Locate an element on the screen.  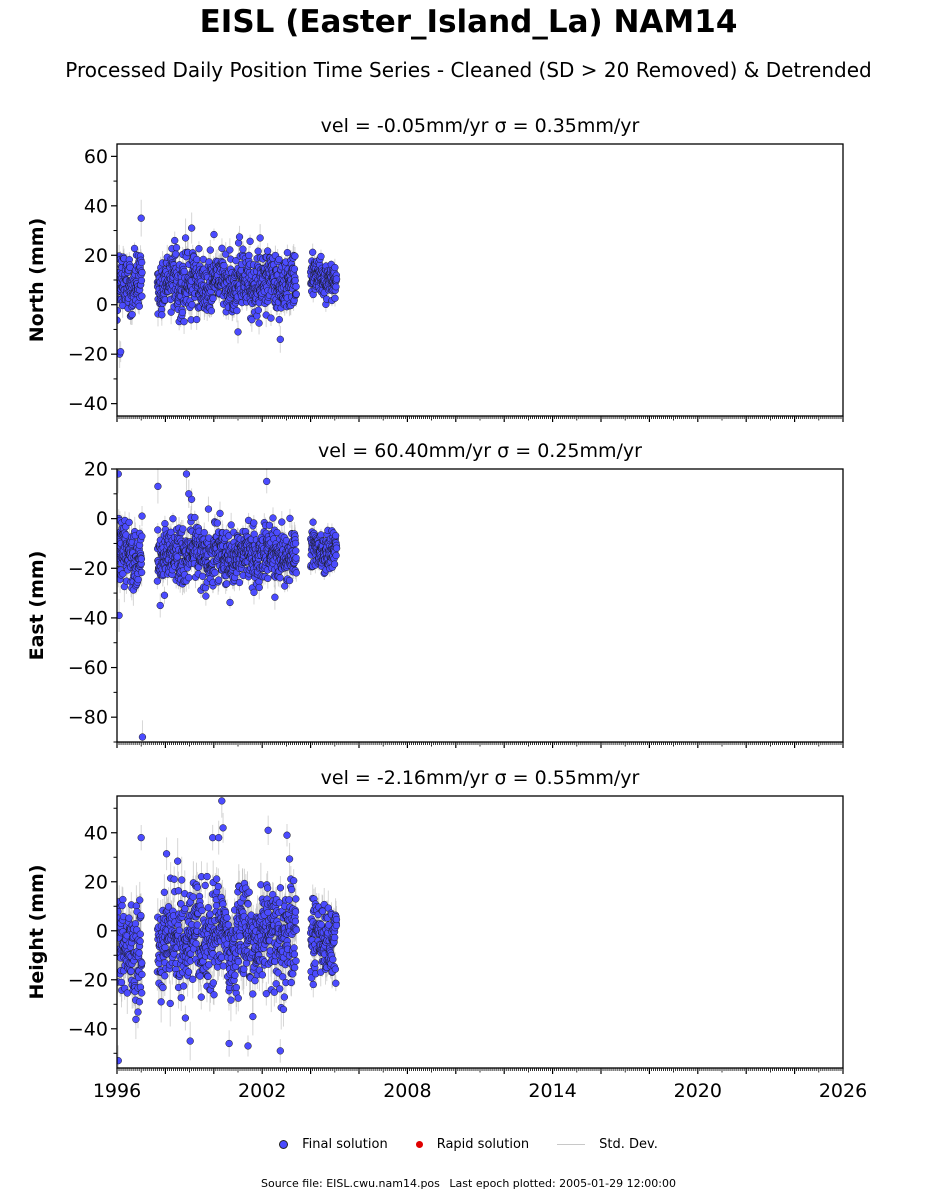
chart-title: EISL (Easter_Island_La) NAM14 is located at coordinates (468, 22).